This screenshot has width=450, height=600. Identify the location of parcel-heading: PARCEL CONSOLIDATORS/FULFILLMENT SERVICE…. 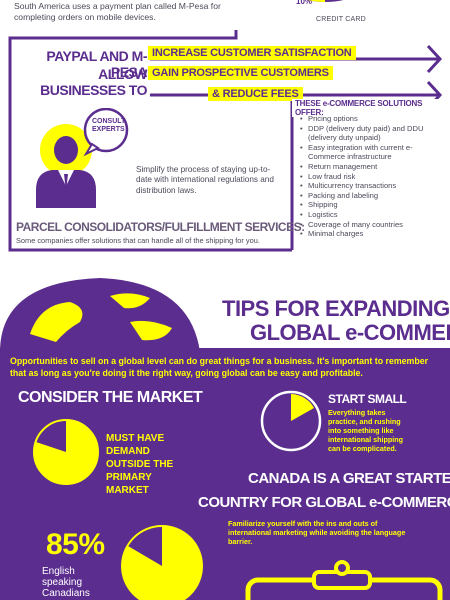
(160, 227).